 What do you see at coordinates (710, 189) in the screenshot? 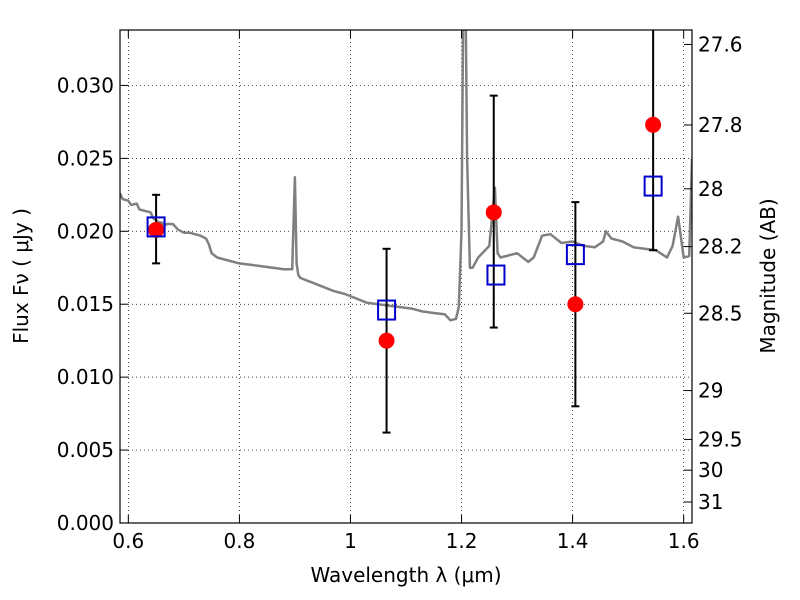
I see `right-tick-label: 28` at bounding box center [710, 189].